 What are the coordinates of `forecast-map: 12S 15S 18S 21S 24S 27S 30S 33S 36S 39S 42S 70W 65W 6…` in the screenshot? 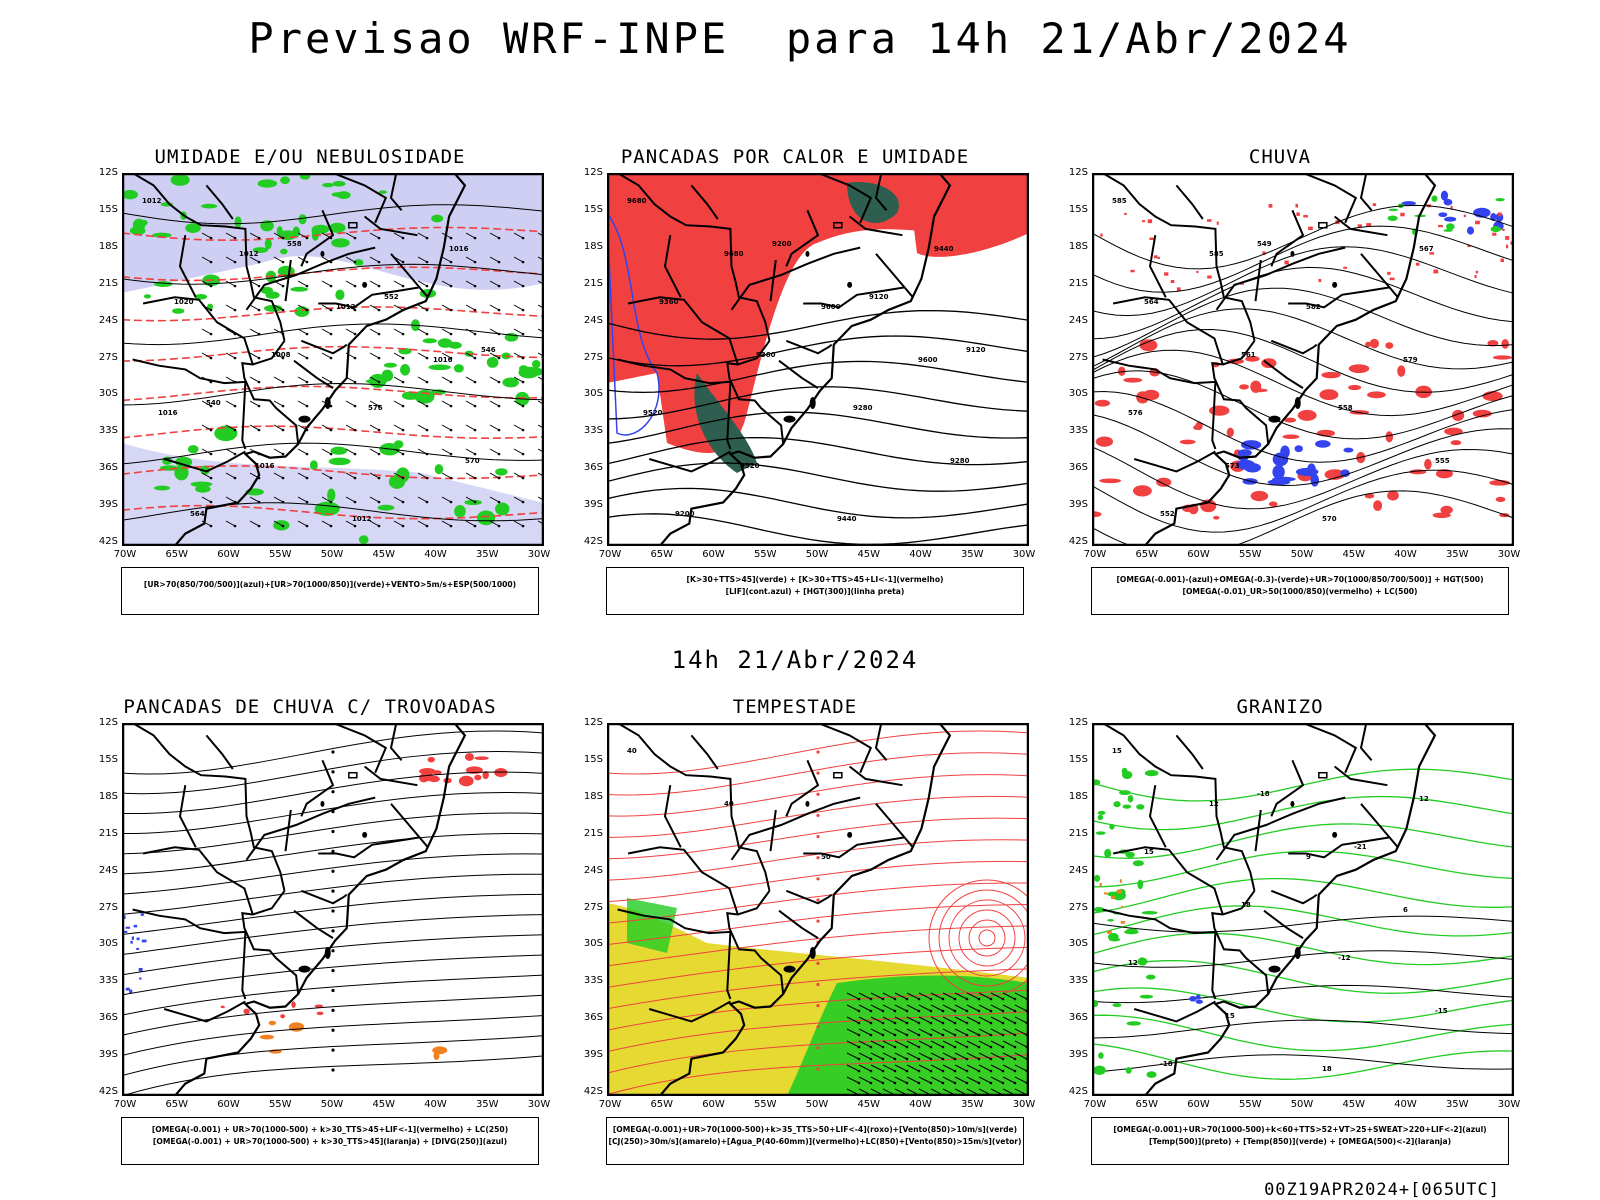 It's located at (324, 913).